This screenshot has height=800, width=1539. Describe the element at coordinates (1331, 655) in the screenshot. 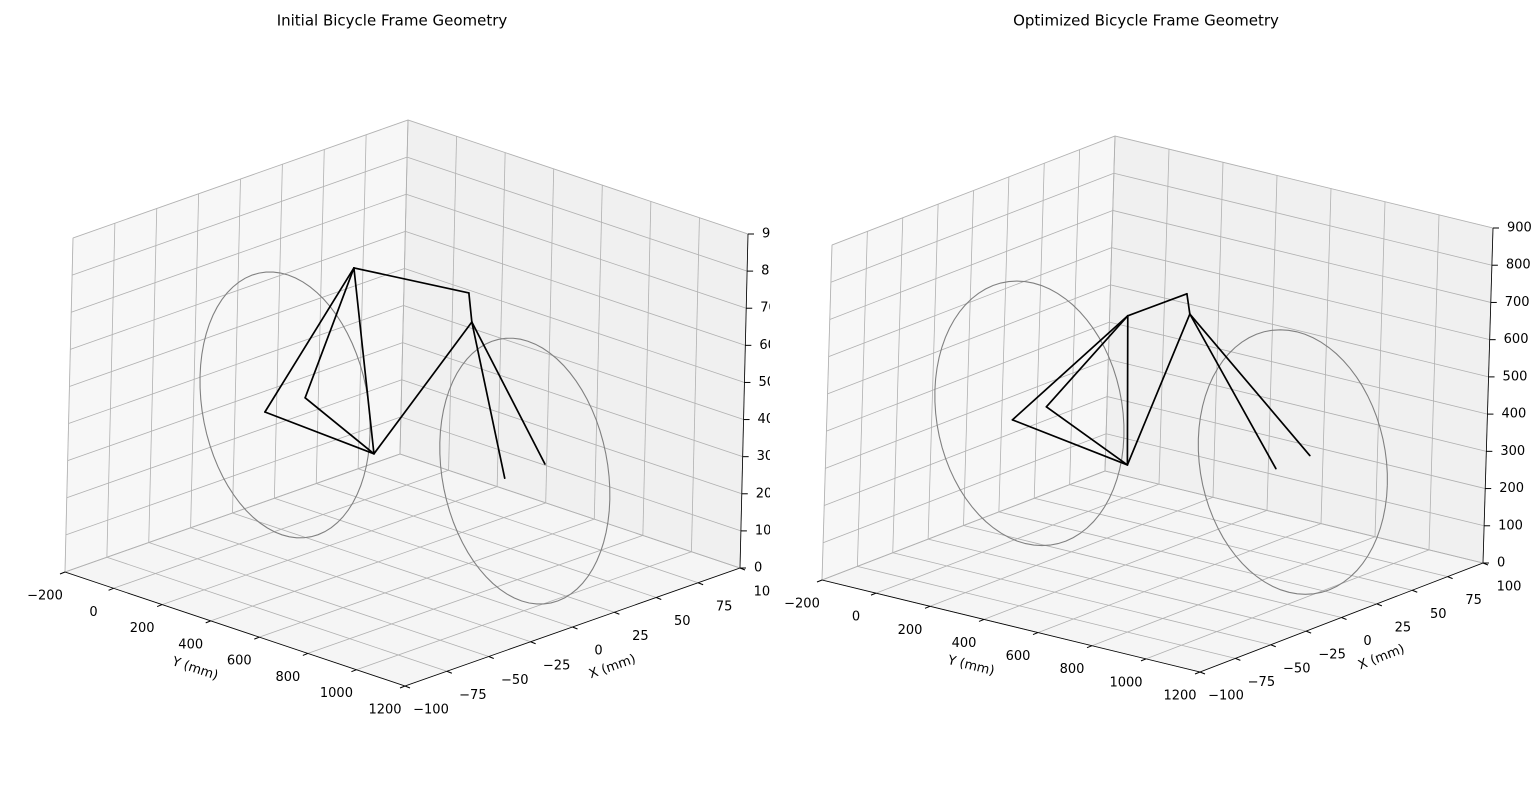

I see `x-tick-label: −25` at that location.